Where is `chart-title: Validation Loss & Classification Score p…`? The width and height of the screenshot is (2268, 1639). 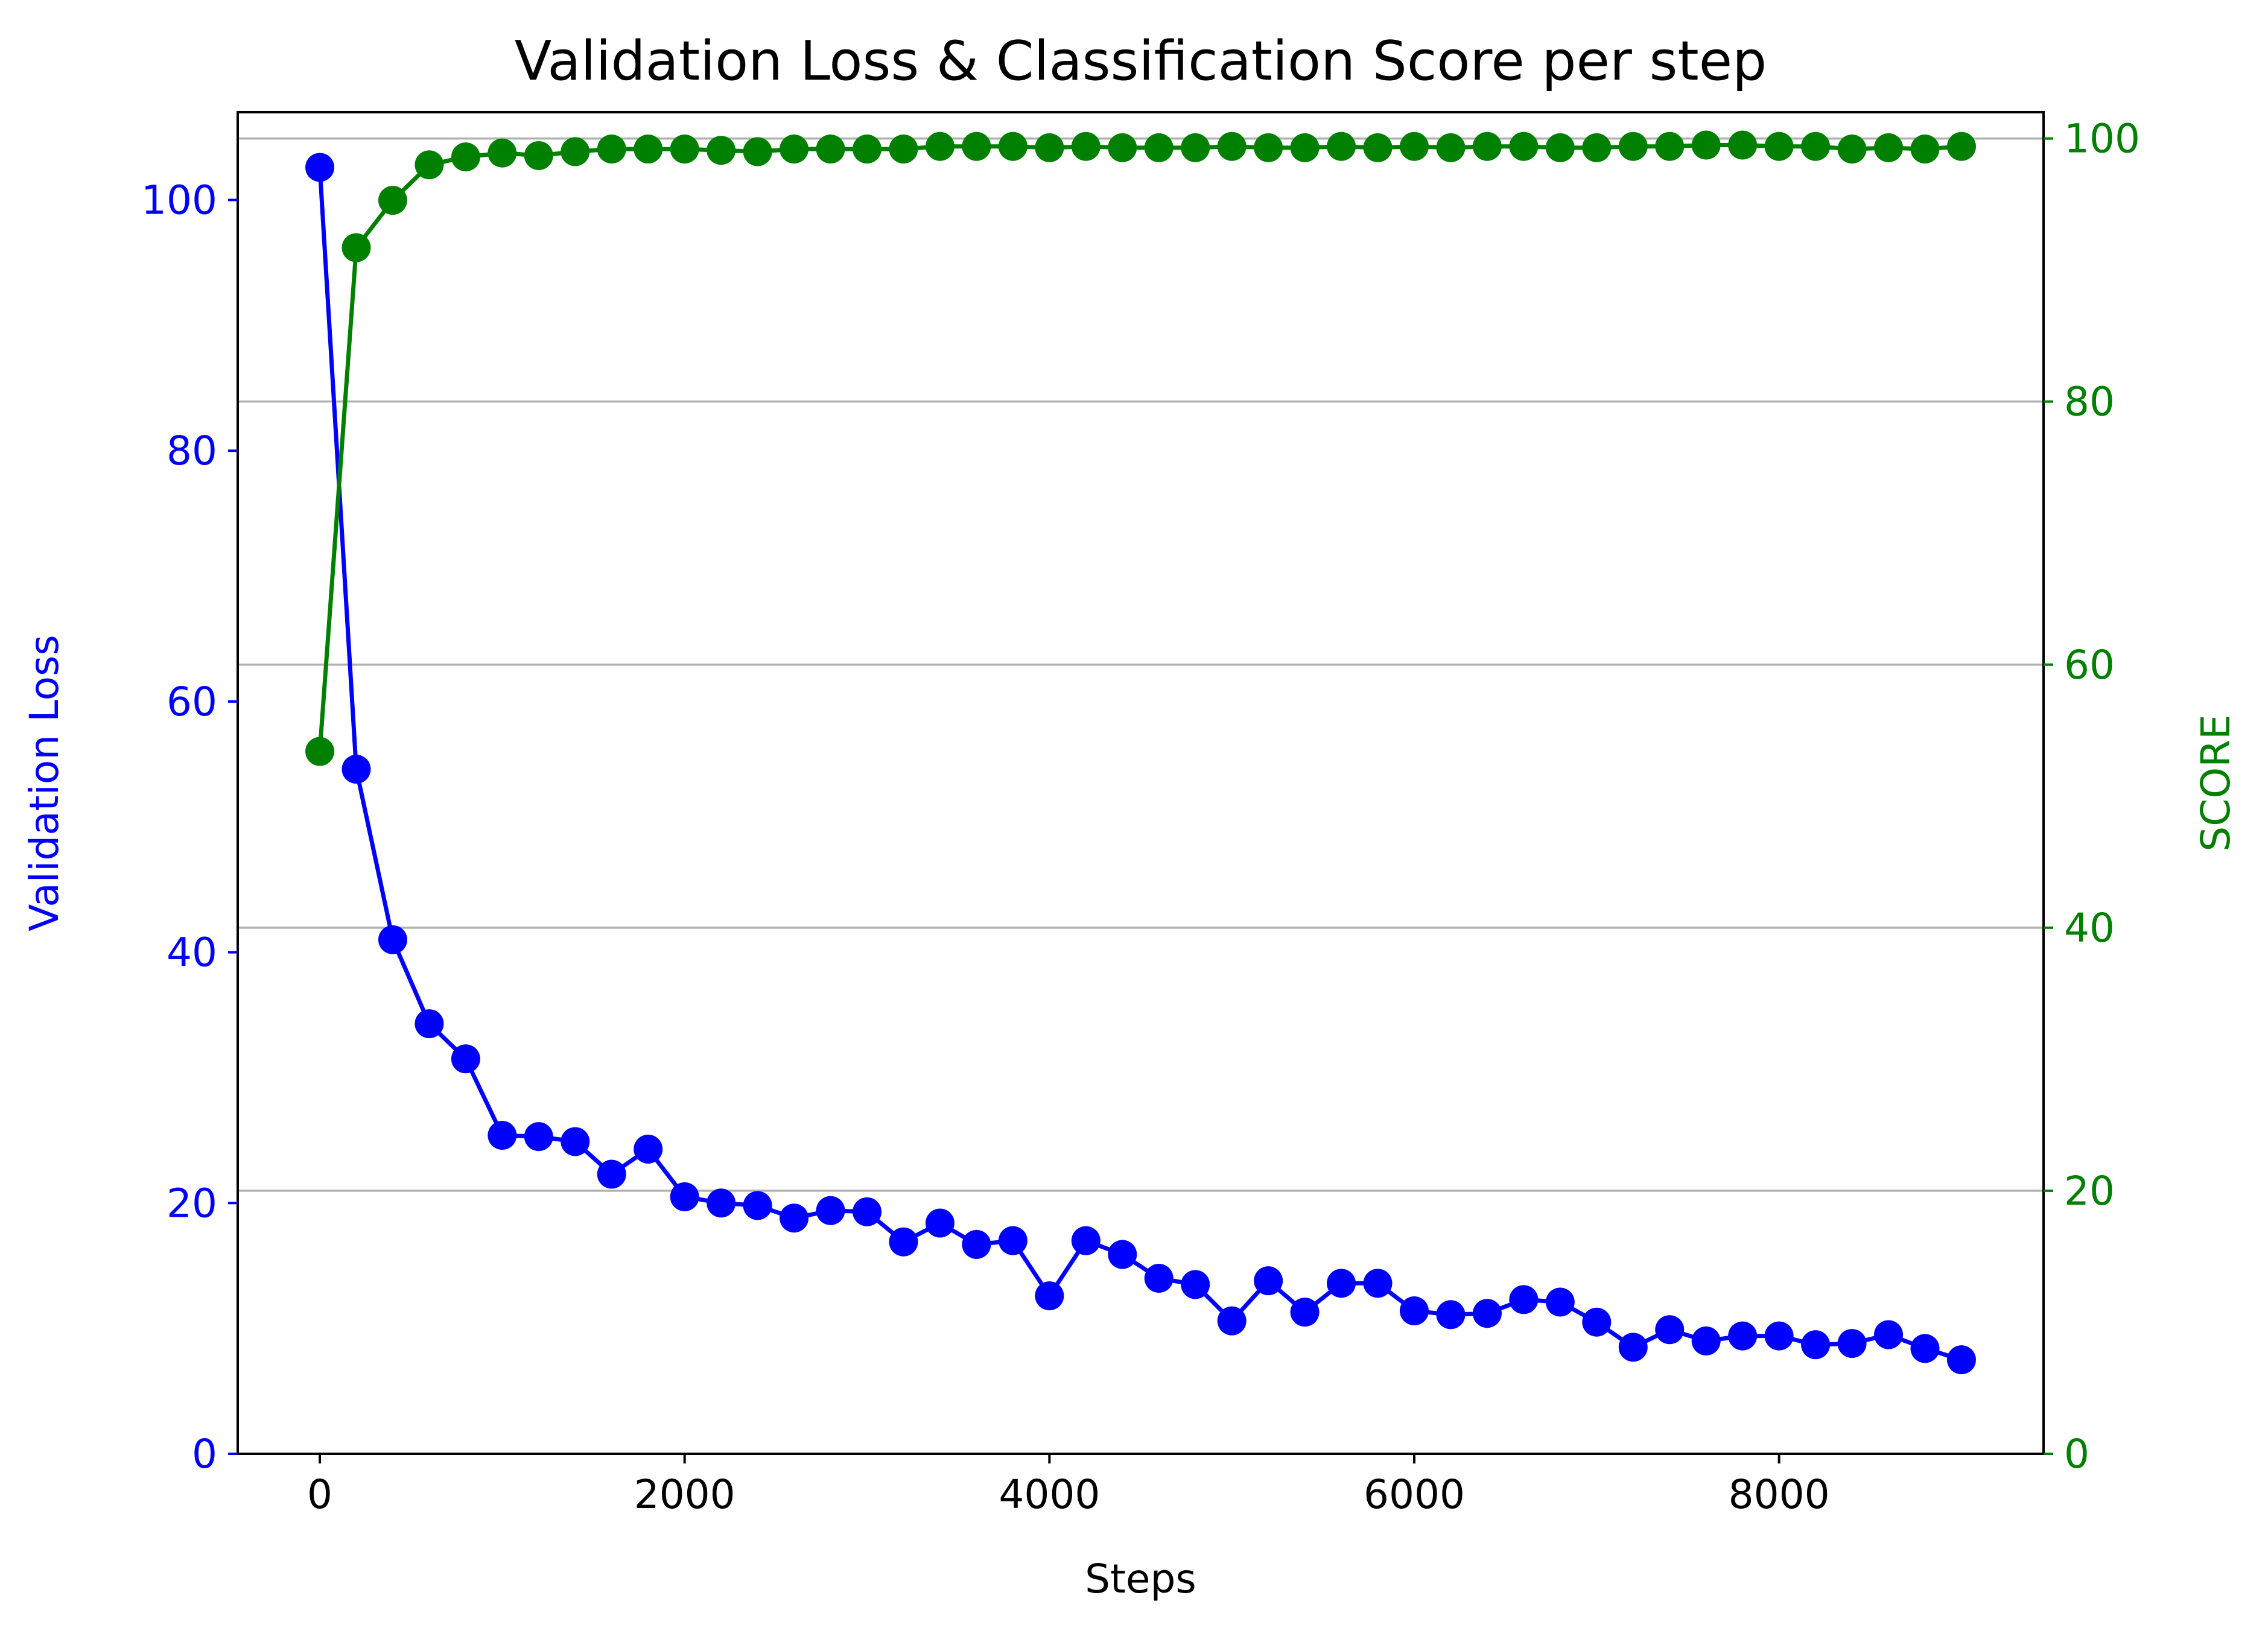
chart-title: Validation Loss & Classification Score p… is located at coordinates (1141, 61).